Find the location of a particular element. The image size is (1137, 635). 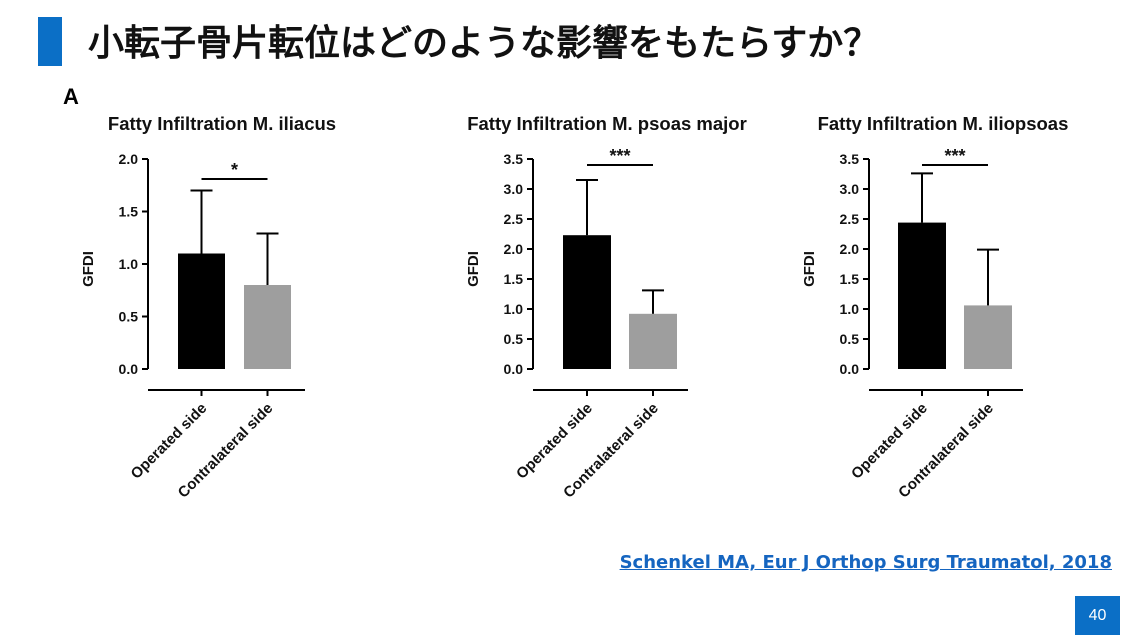

chart-title: Fatty Infiltration M. iliopsoas is located at coordinates (943, 123).